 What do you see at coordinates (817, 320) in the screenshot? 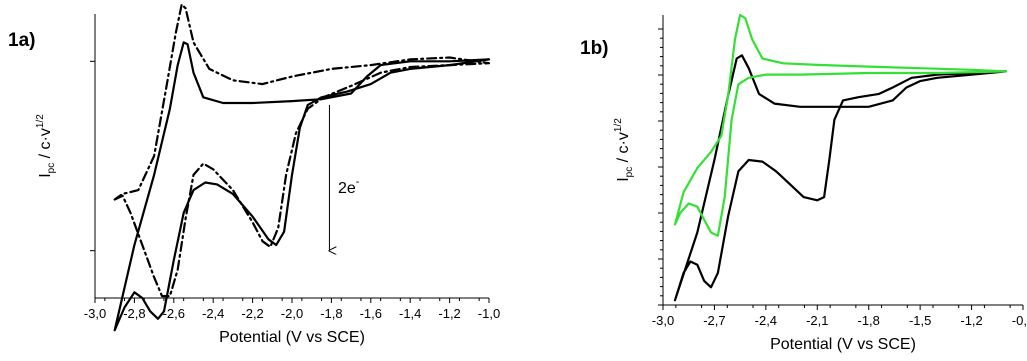
I see `x-tick-label: -2,1` at bounding box center [817, 320].